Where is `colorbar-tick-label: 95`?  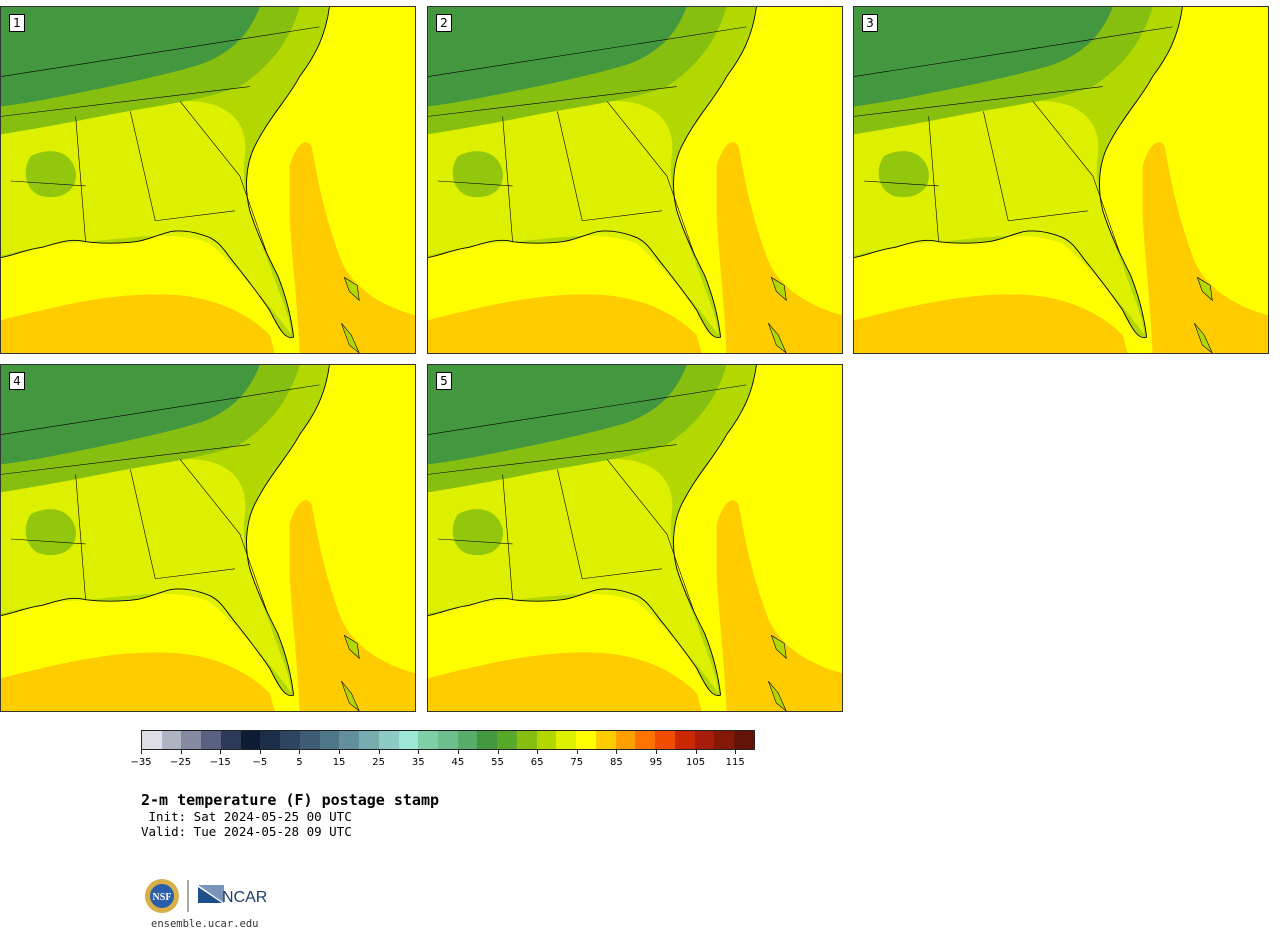
colorbar-tick-label: 95 is located at coordinates (656, 762).